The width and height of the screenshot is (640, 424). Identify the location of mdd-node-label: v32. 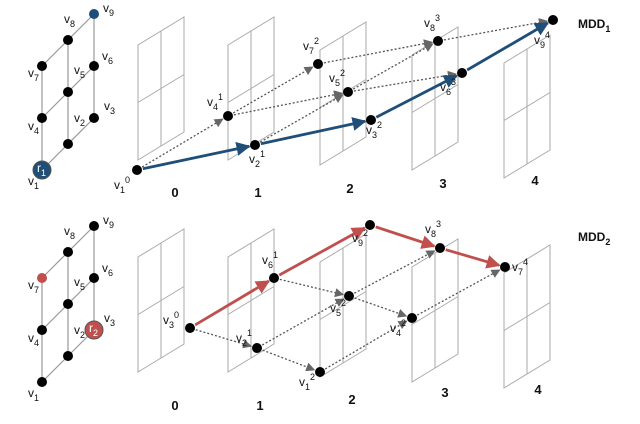
(374, 130).